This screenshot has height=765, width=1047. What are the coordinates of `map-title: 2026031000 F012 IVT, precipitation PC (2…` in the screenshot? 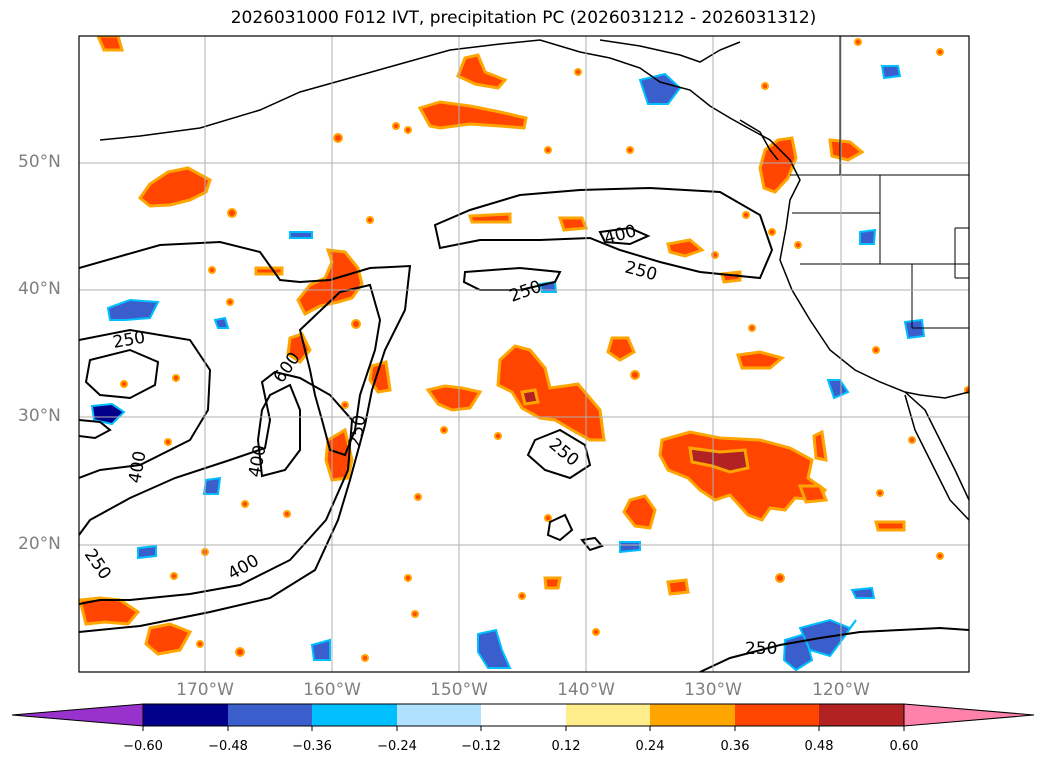 It's located at (523, 18).